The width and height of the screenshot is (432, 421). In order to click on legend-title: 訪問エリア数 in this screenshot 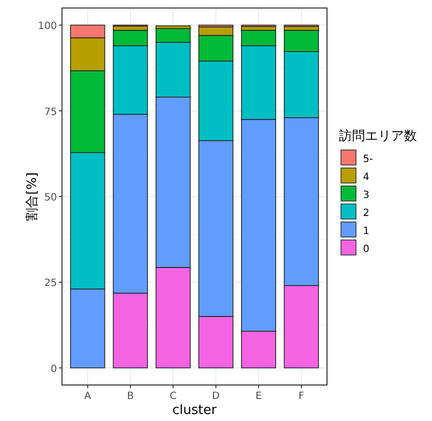, I will do `click(378, 136)`.